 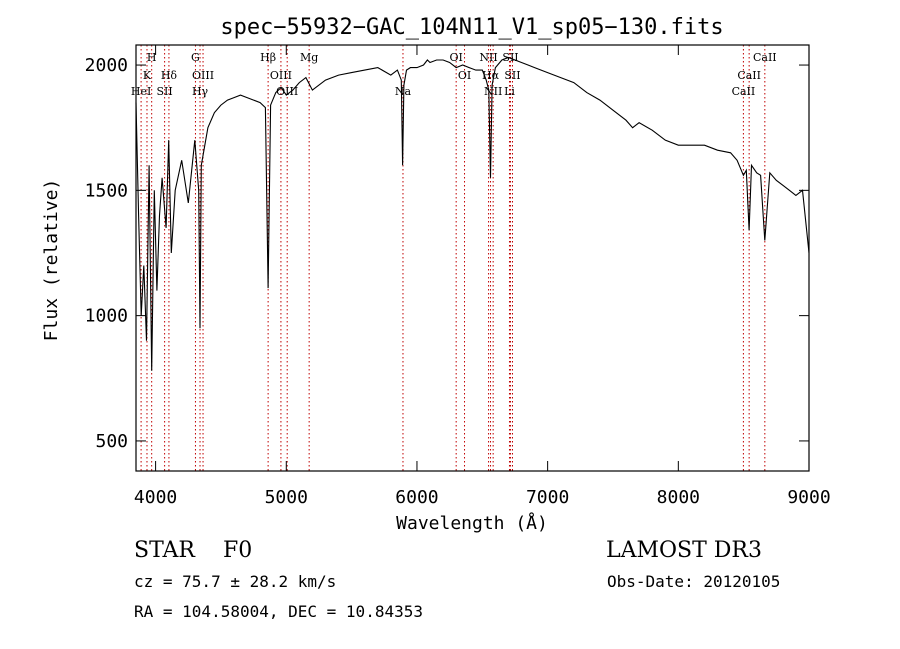 What do you see at coordinates (509, 91) in the screenshot?
I see `reference-line-label: Li` at bounding box center [509, 91].